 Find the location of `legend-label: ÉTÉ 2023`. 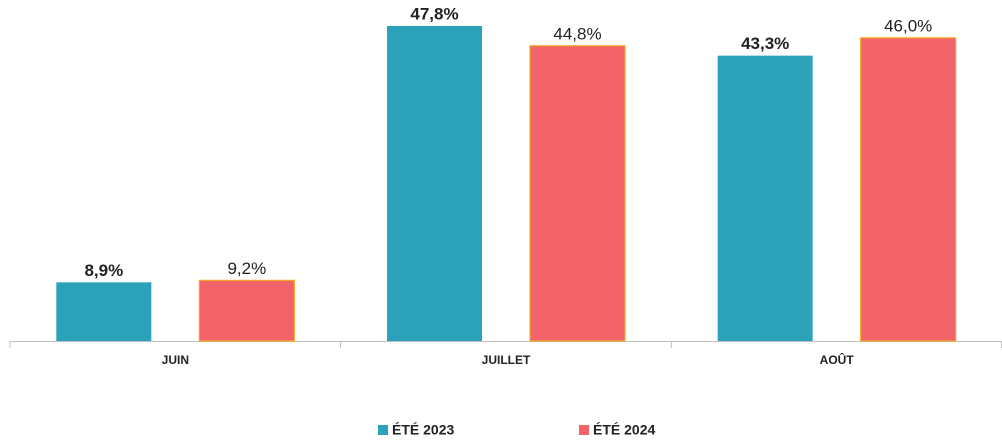

legend-label: ÉTÉ 2023 is located at coordinates (423, 430).